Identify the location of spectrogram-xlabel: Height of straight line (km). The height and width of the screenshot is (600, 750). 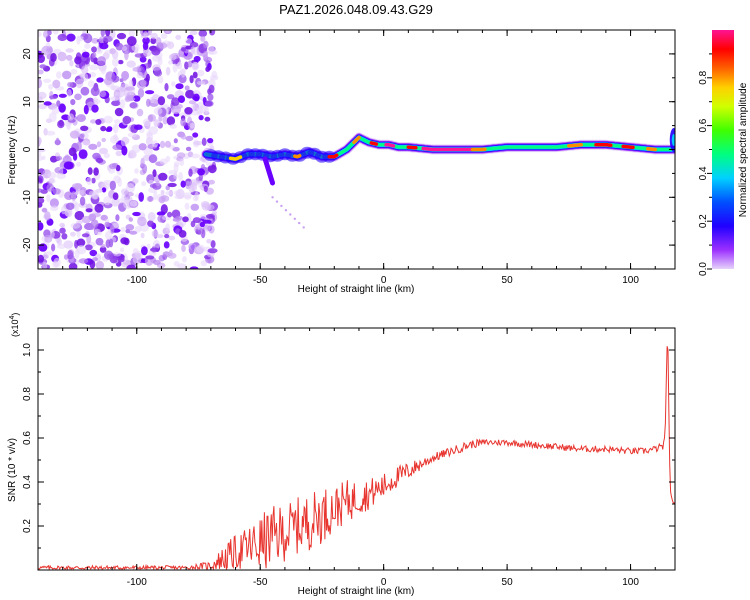
(356, 289).